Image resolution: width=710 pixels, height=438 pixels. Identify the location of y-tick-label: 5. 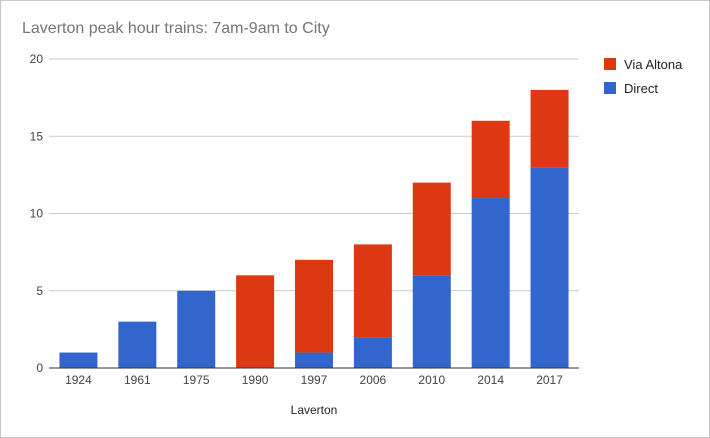
(39, 291).